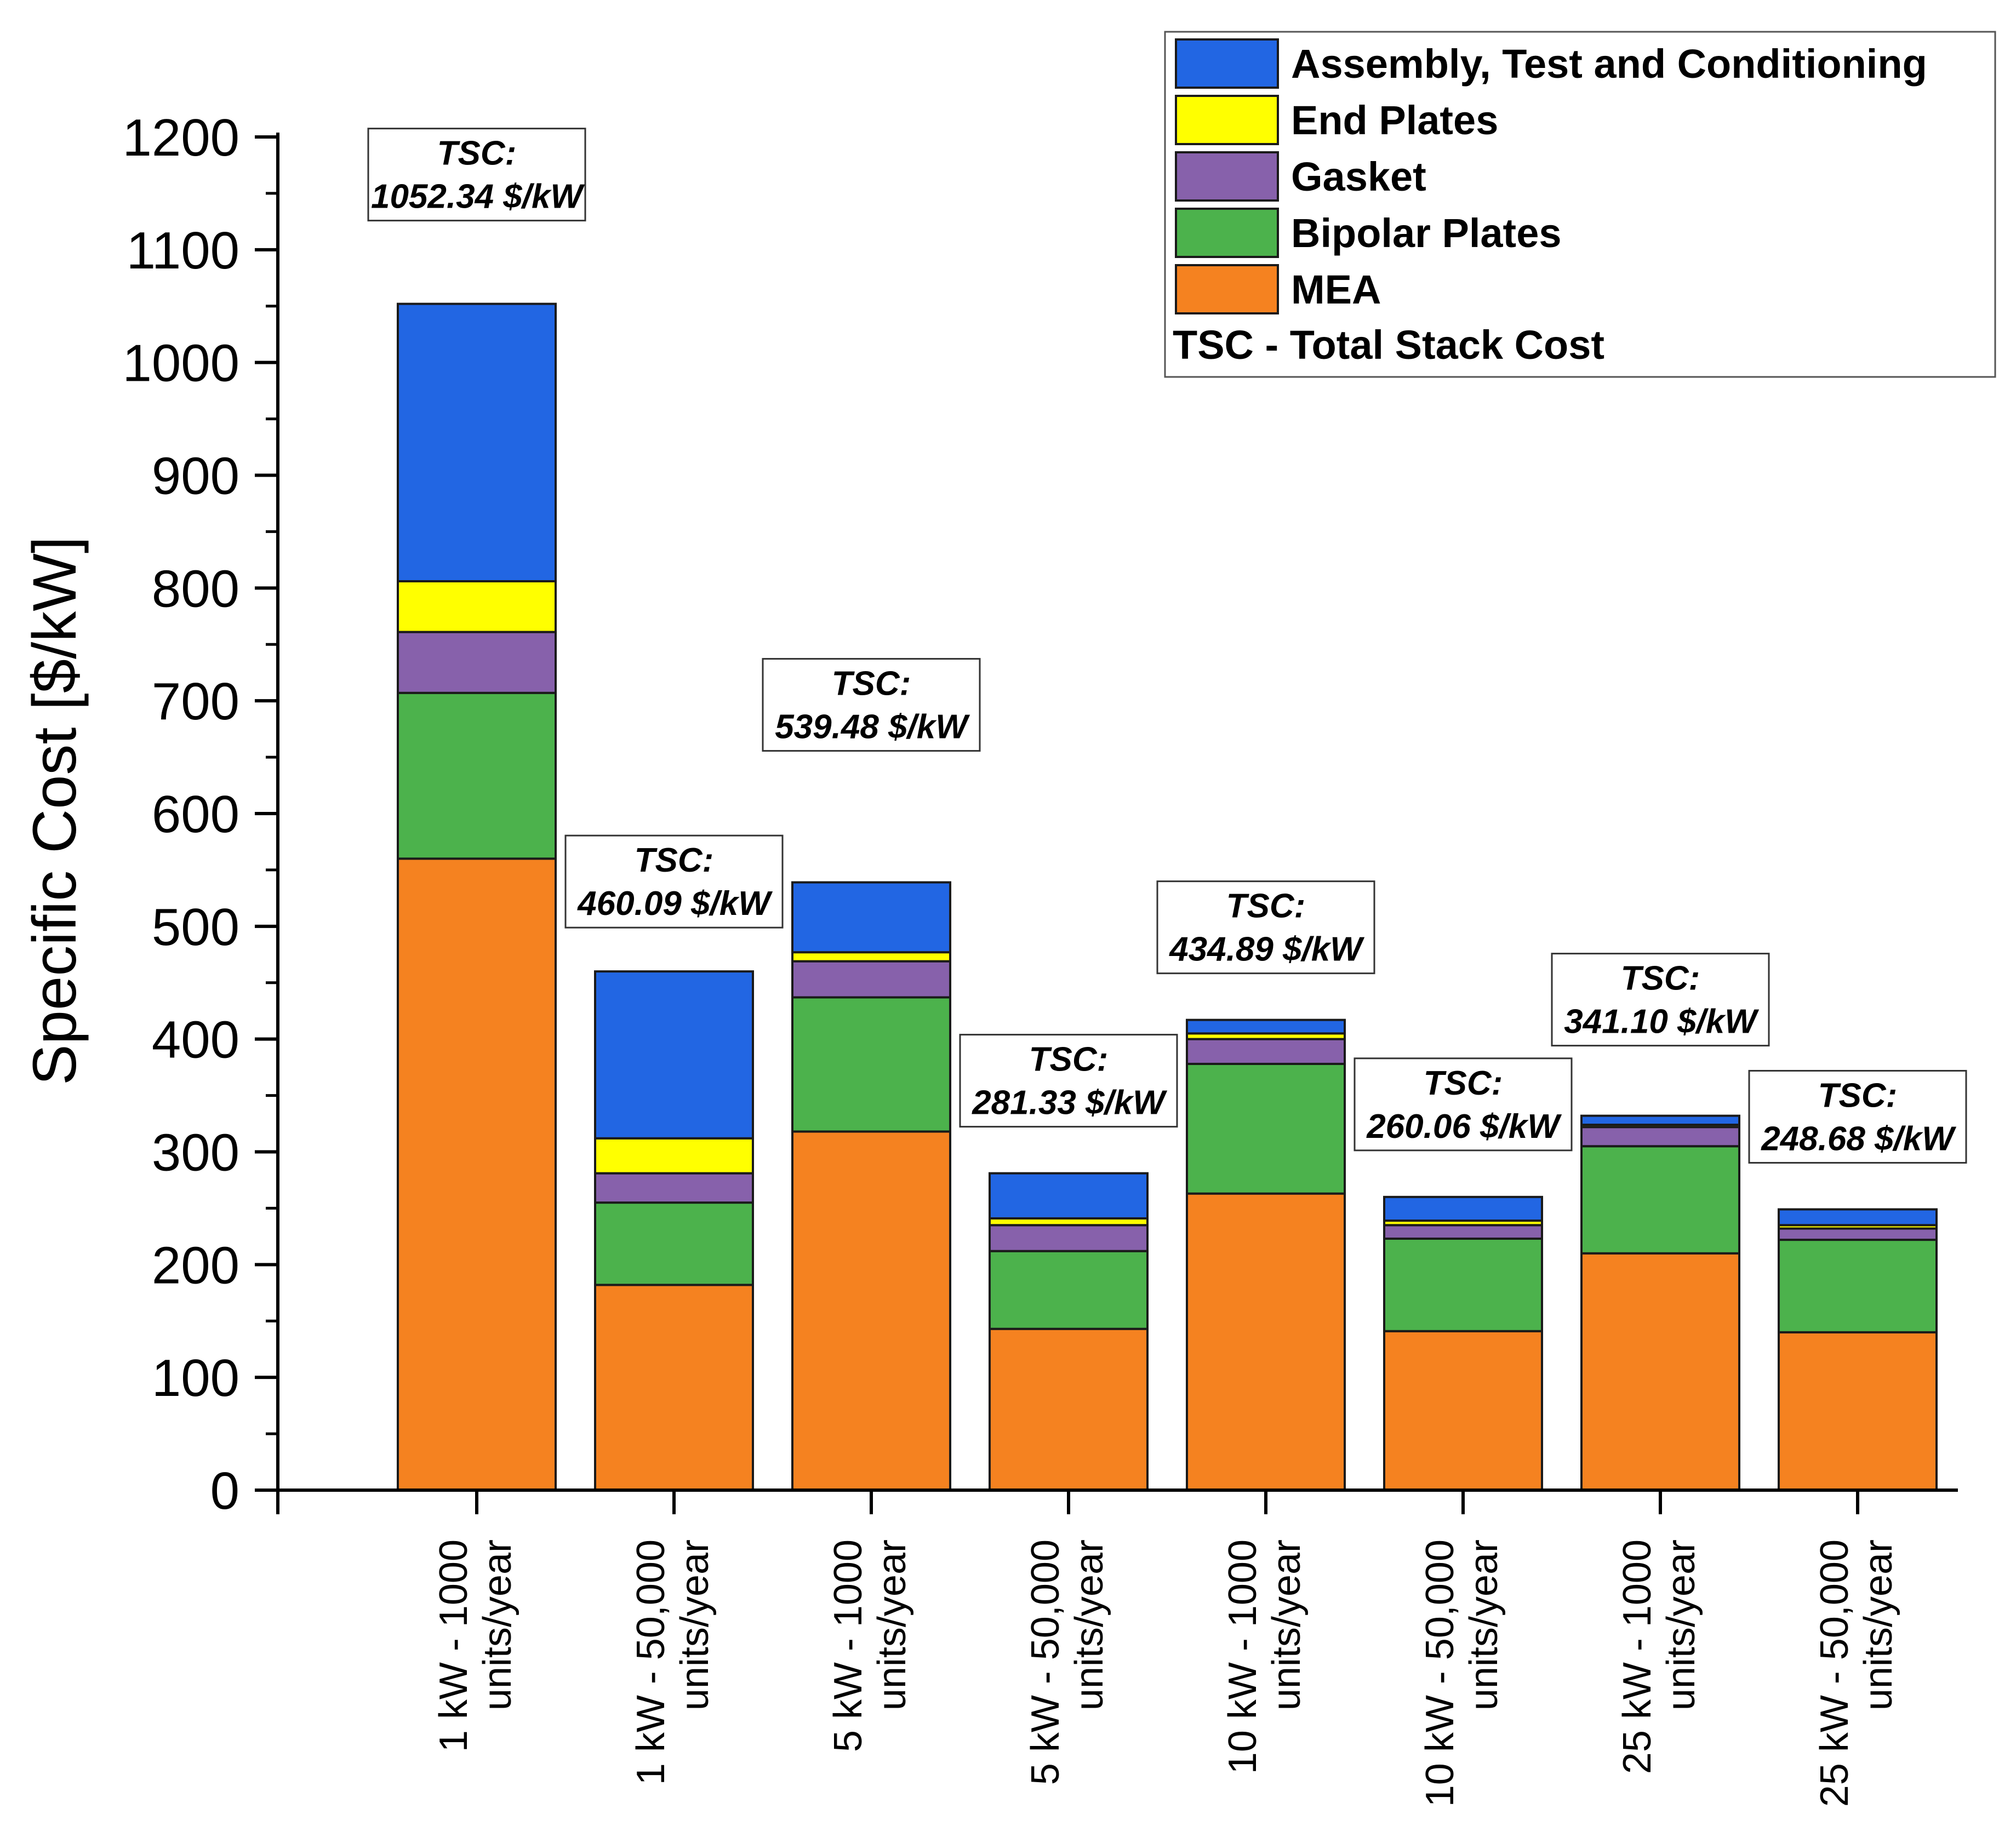 This screenshot has width=2016, height=1832. Describe the element at coordinates (195, 1040) in the screenshot. I see `y-tick-label: 400` at that location.